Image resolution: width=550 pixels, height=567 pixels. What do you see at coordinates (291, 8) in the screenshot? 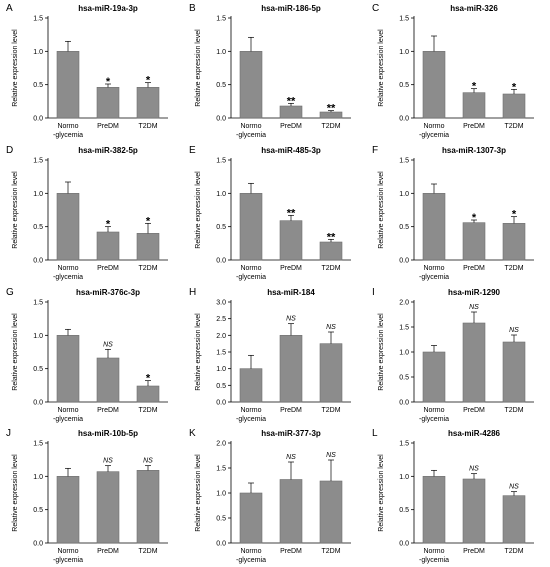
I see `panel-title: hsa-miR-186-5p` at bounding box center [291, 8].